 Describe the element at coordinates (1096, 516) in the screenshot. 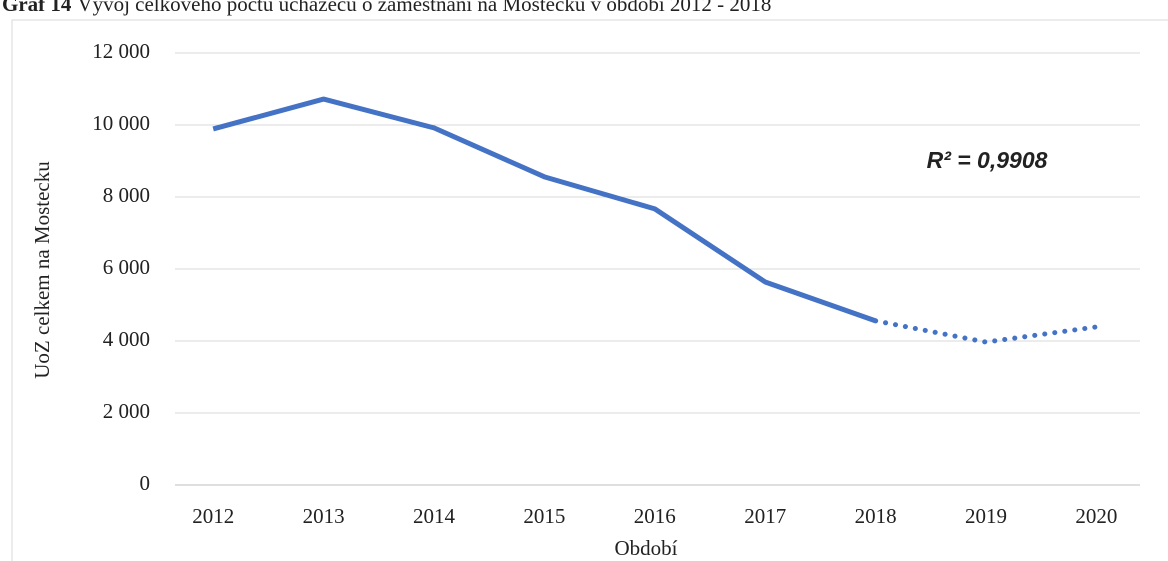

I see `x-tick-label: 2020` at that location.